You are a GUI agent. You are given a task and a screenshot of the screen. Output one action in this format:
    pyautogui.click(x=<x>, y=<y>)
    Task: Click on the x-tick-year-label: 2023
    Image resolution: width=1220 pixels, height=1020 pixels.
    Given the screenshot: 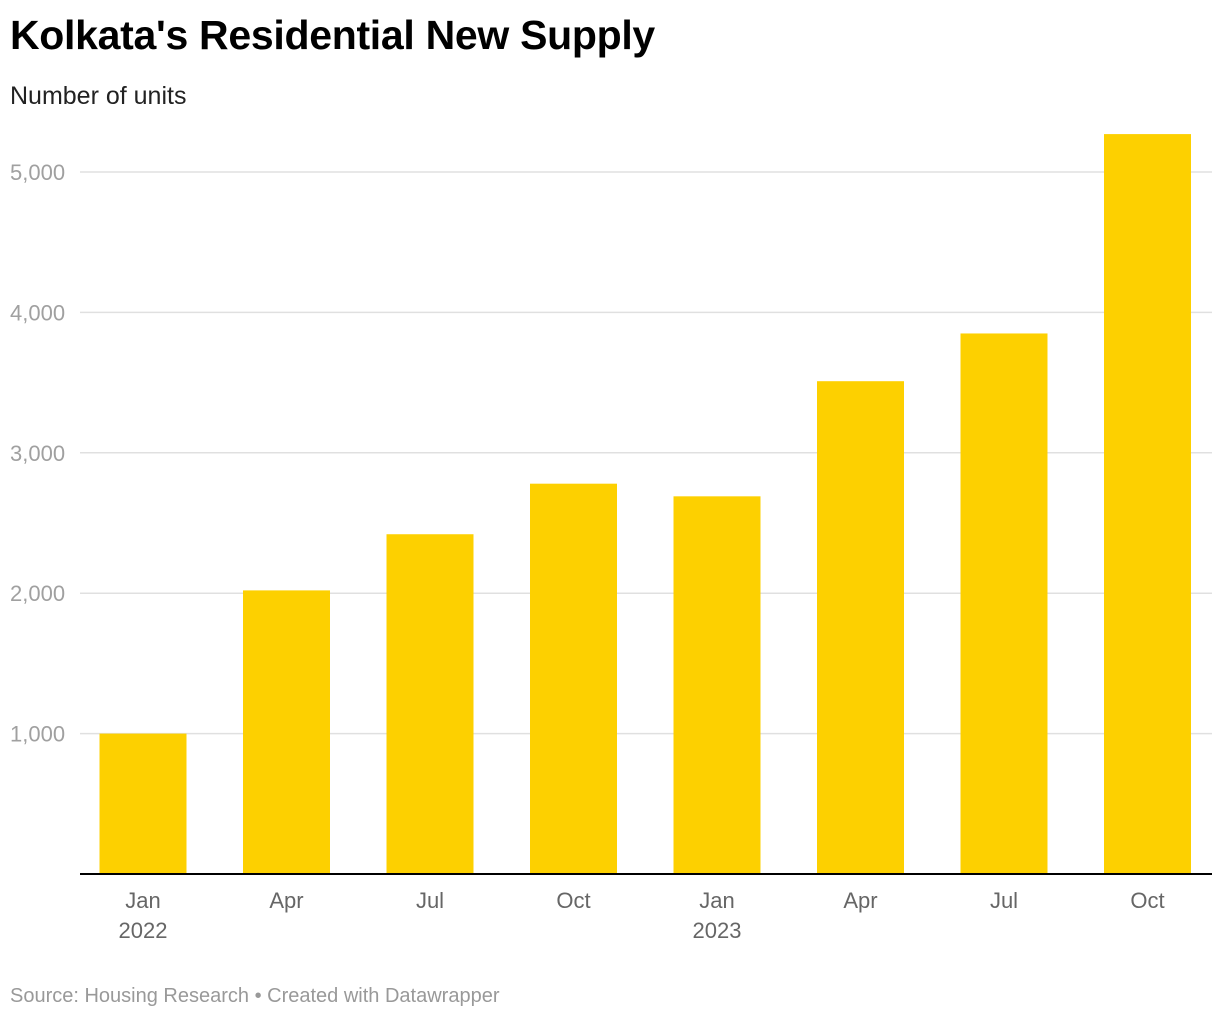 What is the action you would take?
    pyautogui.click(x=717, y=930)
    